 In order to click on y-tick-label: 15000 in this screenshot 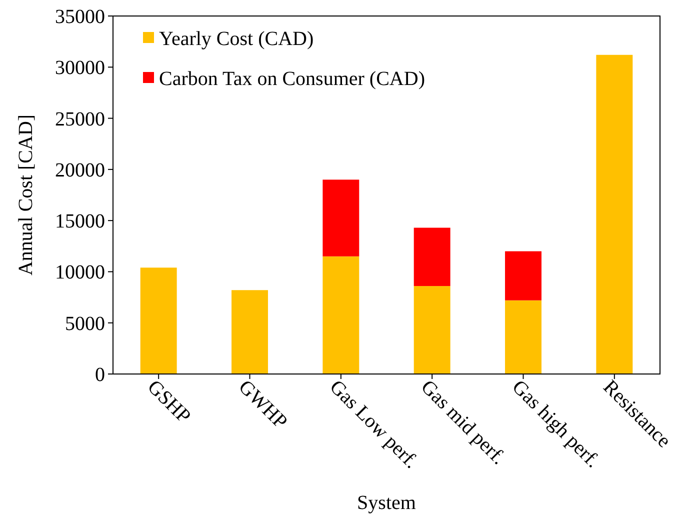, I will do `click(80, 221)`.